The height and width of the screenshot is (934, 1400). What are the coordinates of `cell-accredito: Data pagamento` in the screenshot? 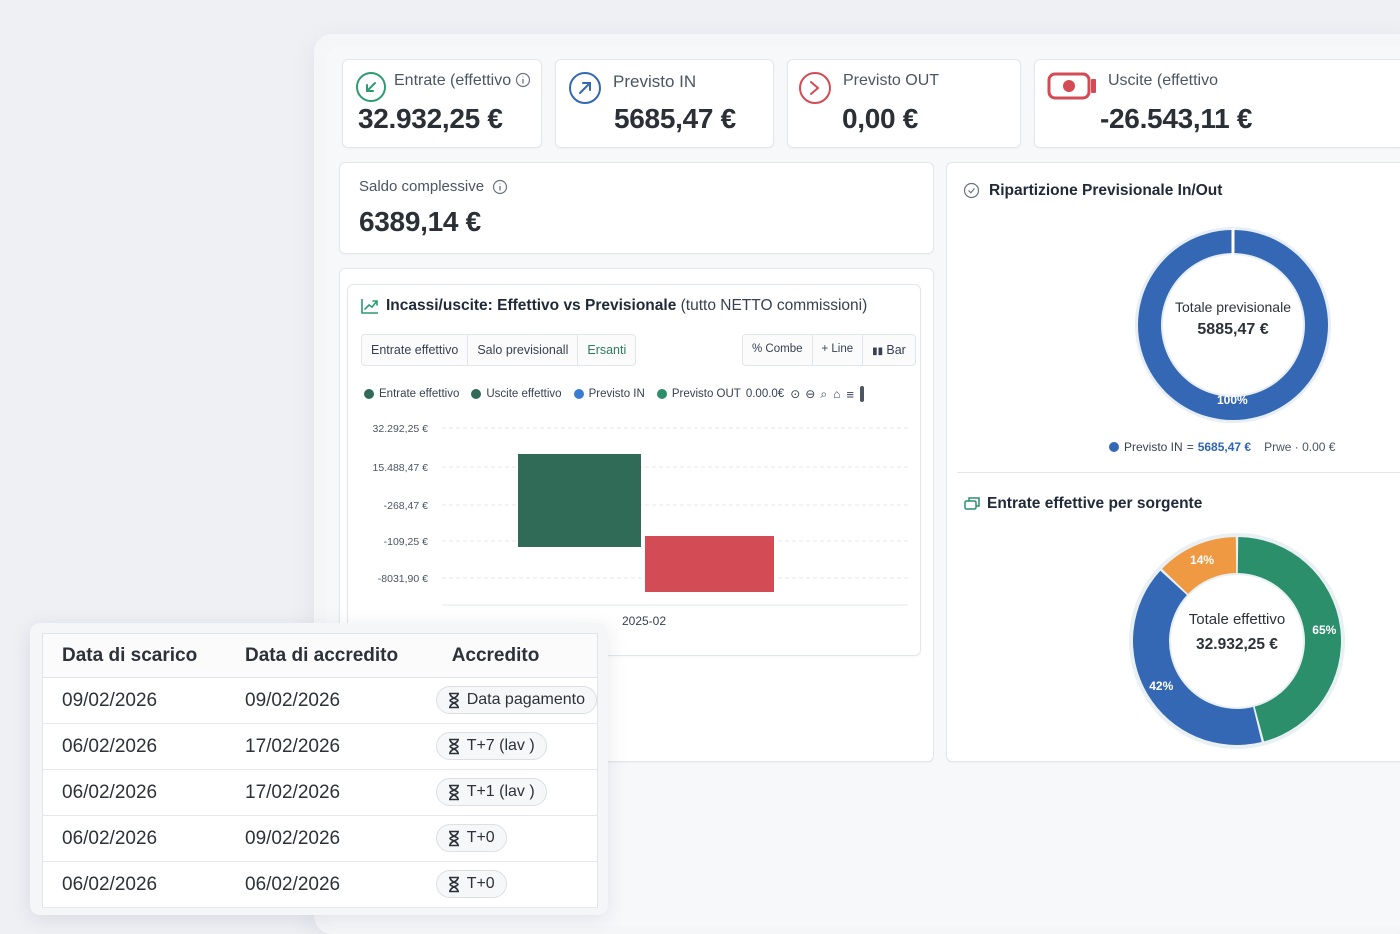 It's located at (515, 700).